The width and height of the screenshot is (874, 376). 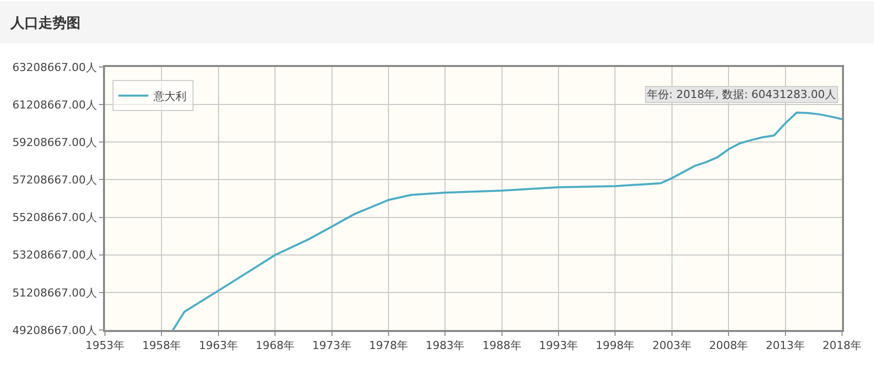 What do you see at coordinates (842, 345) in the screenshot?
I see `x-tick-label: 2018年` at bounding box center [842, 345].